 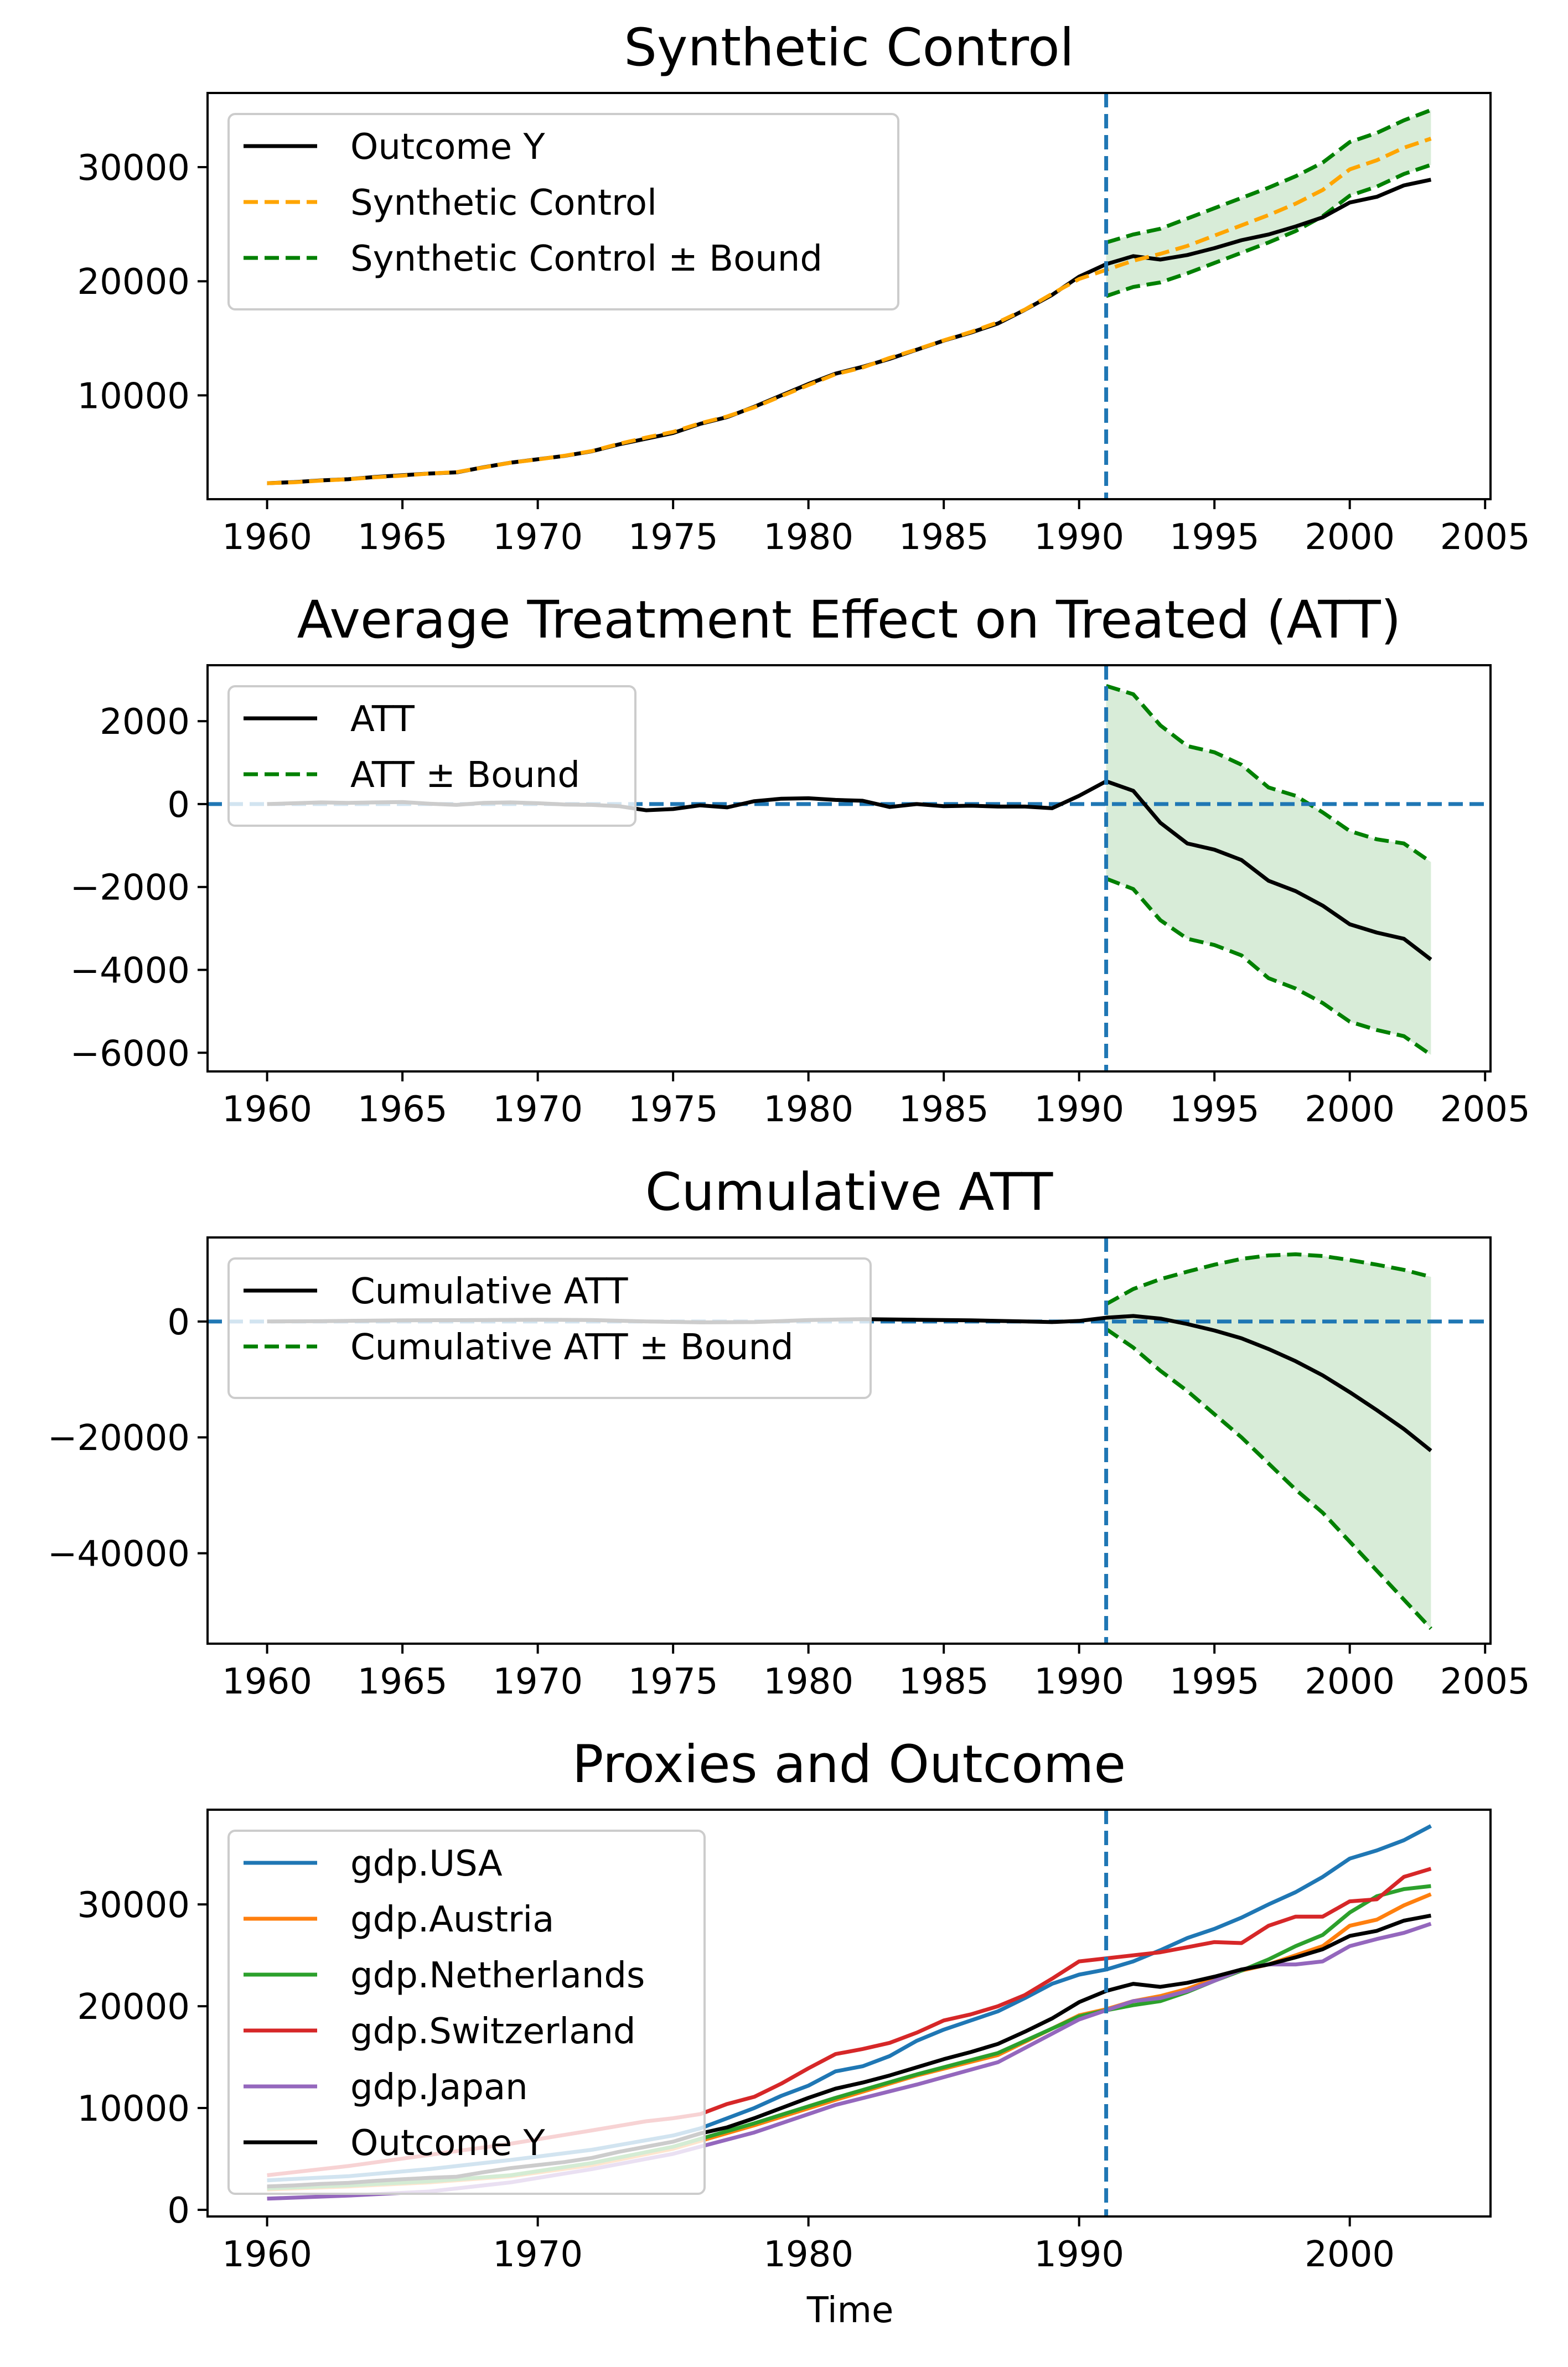 What do you see at coordinates (586, 259) in the screenshot?
I see `legend-entry: Synthetic Control ± Bound` at bounding box center [586, 259].